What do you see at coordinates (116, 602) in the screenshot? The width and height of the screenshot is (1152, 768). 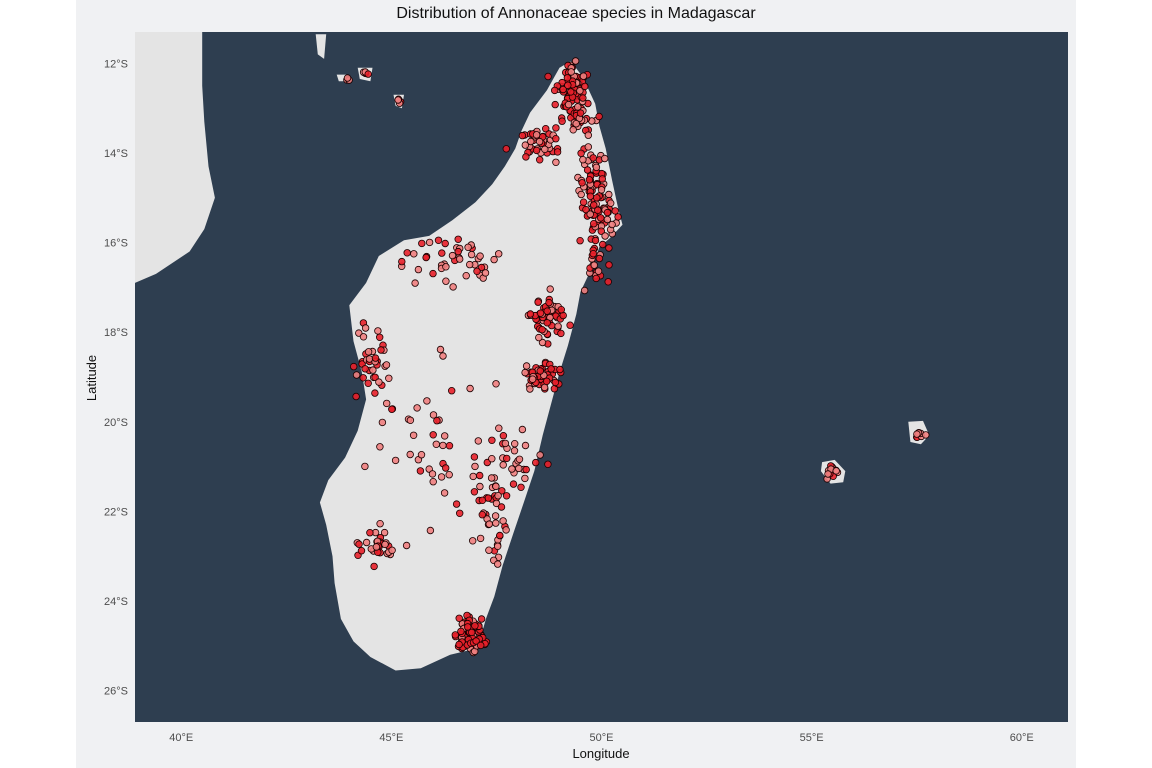 I see `y-tick-label: 24°S` at bounding box center [116, 602].